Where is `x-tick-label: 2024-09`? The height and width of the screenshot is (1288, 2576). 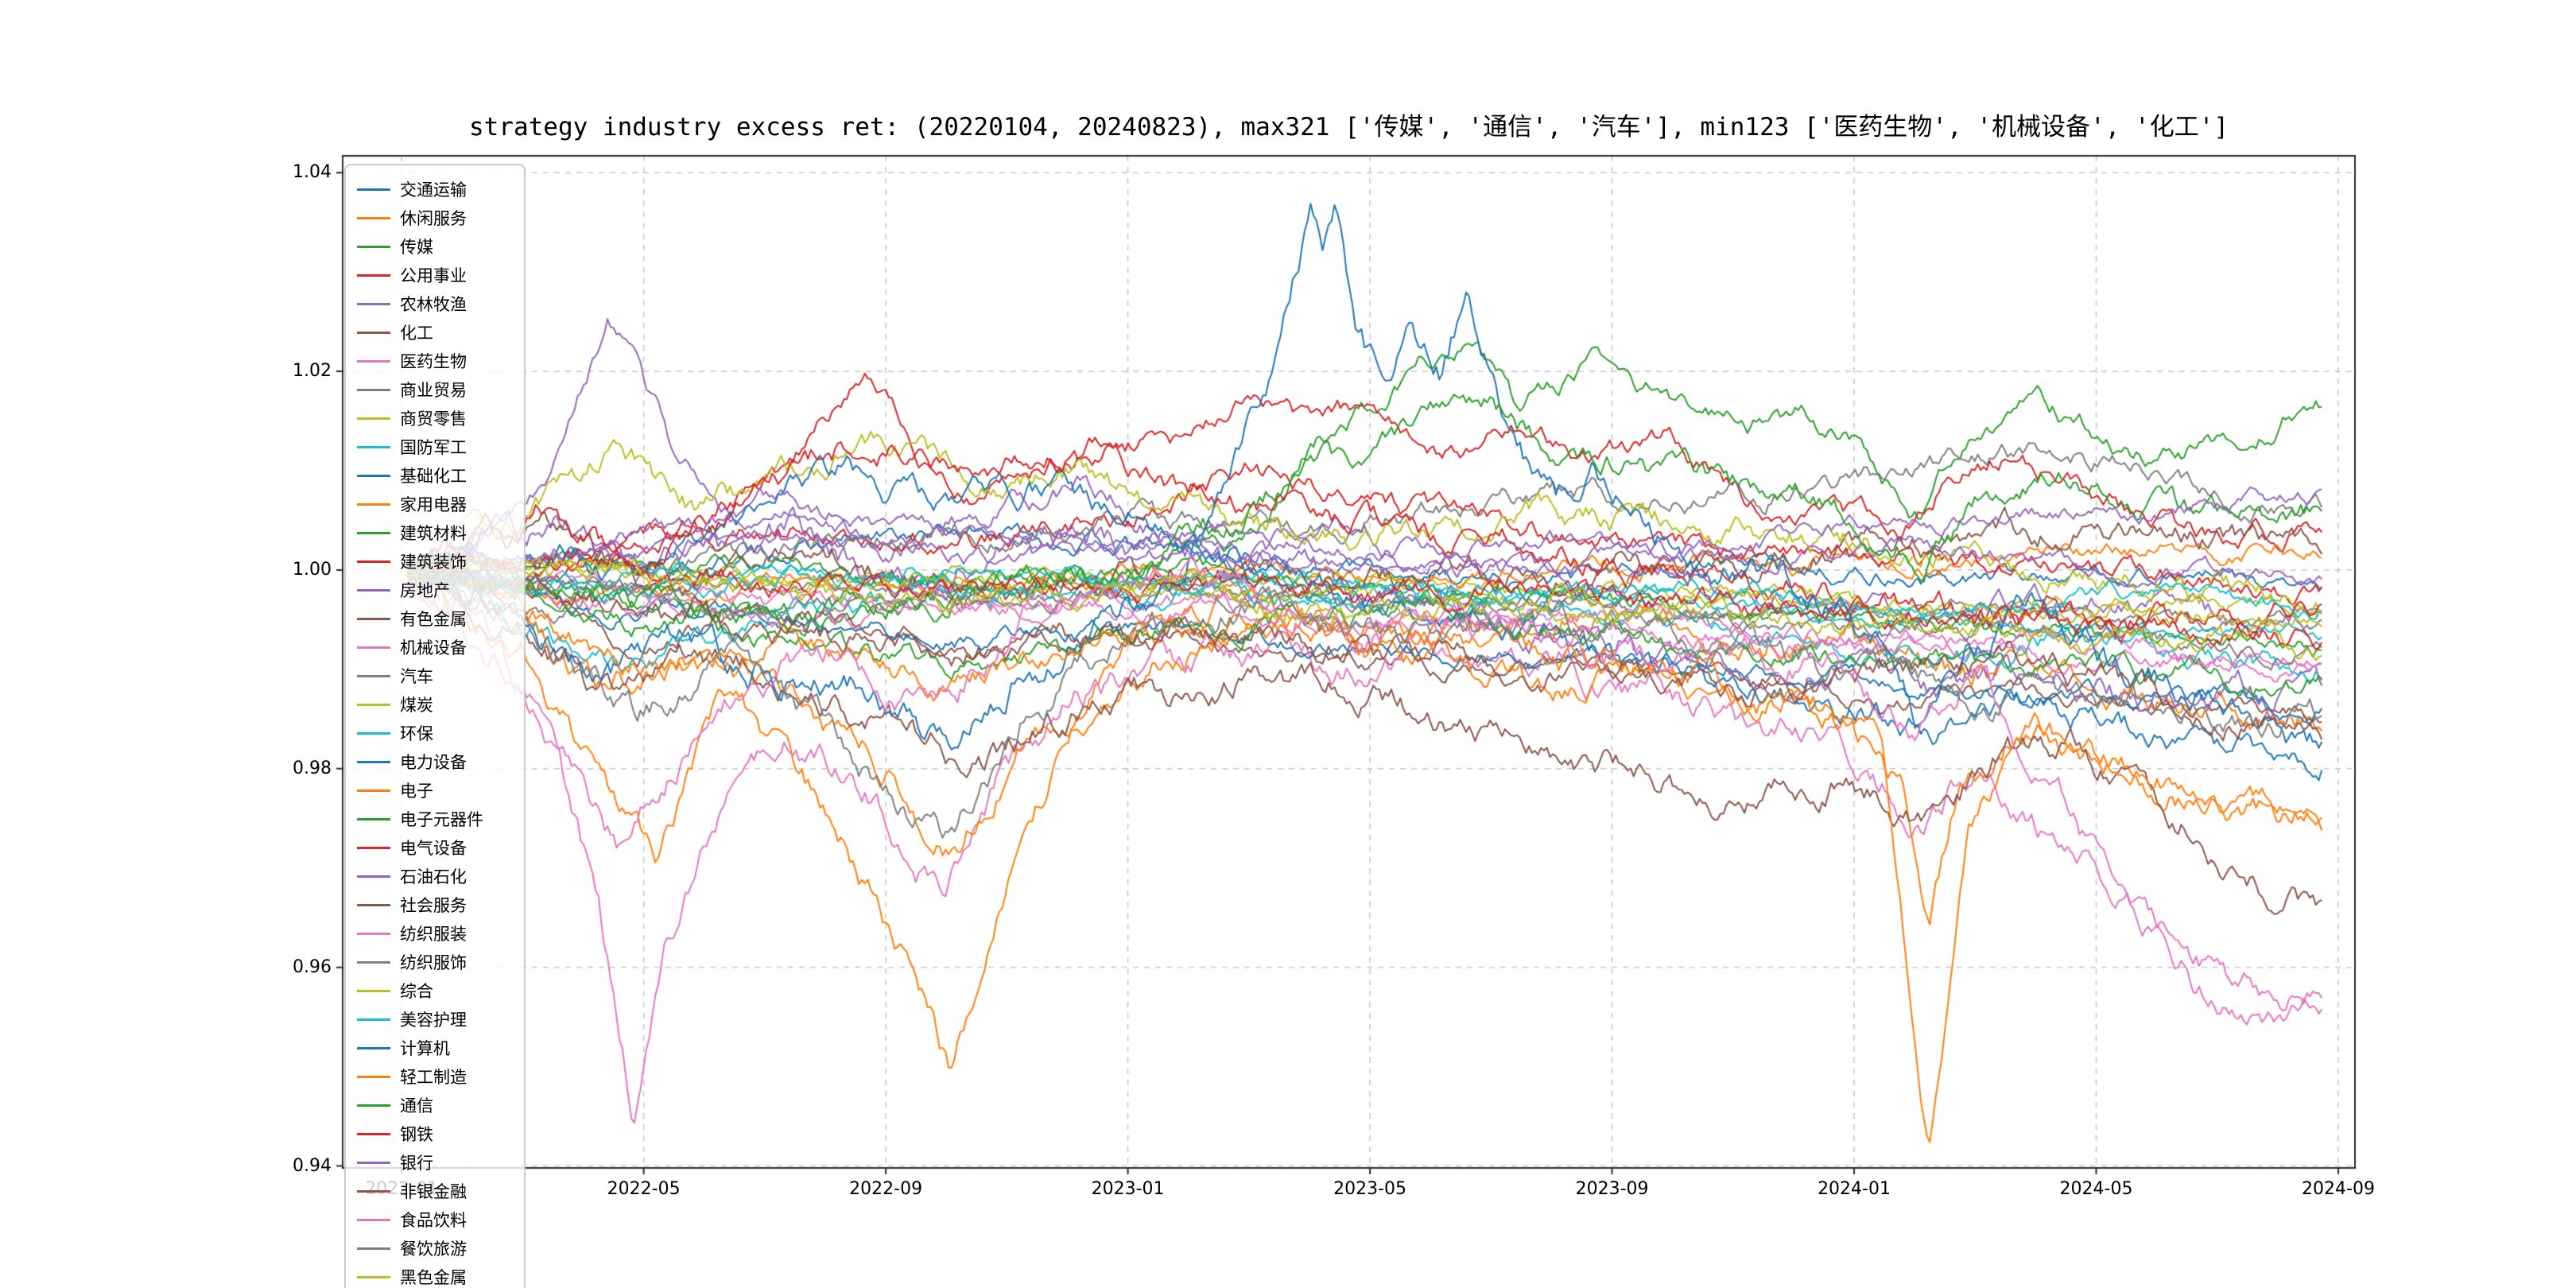 x-tick-label: 2024-09 is located at coordinates (2338, 1189).